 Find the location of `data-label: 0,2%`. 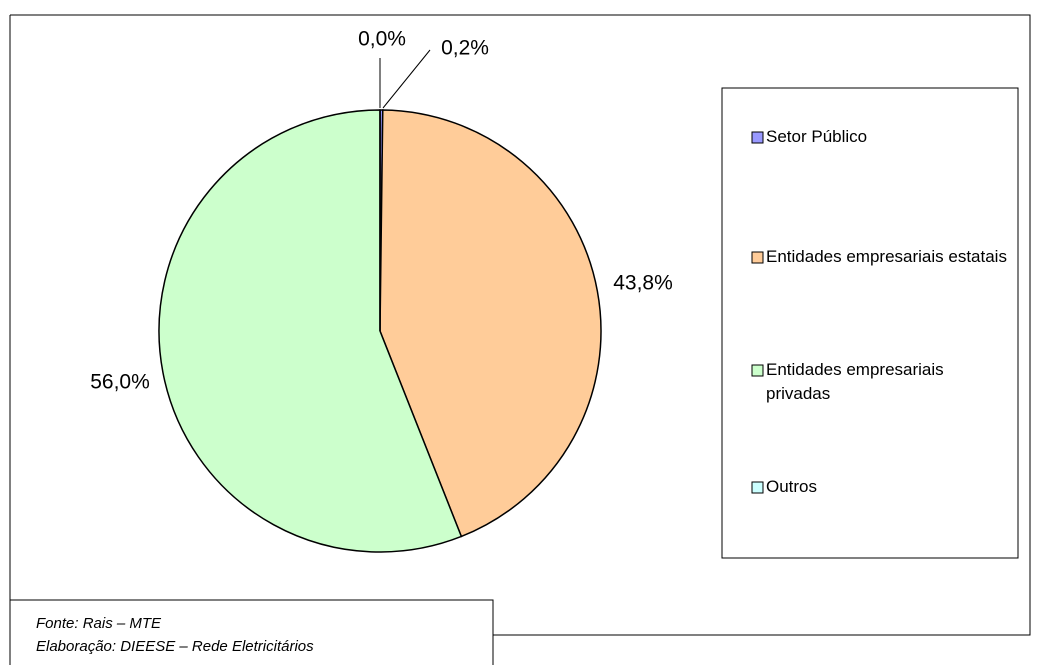

data-label: 0,2% is located at coordinates (465, 48).